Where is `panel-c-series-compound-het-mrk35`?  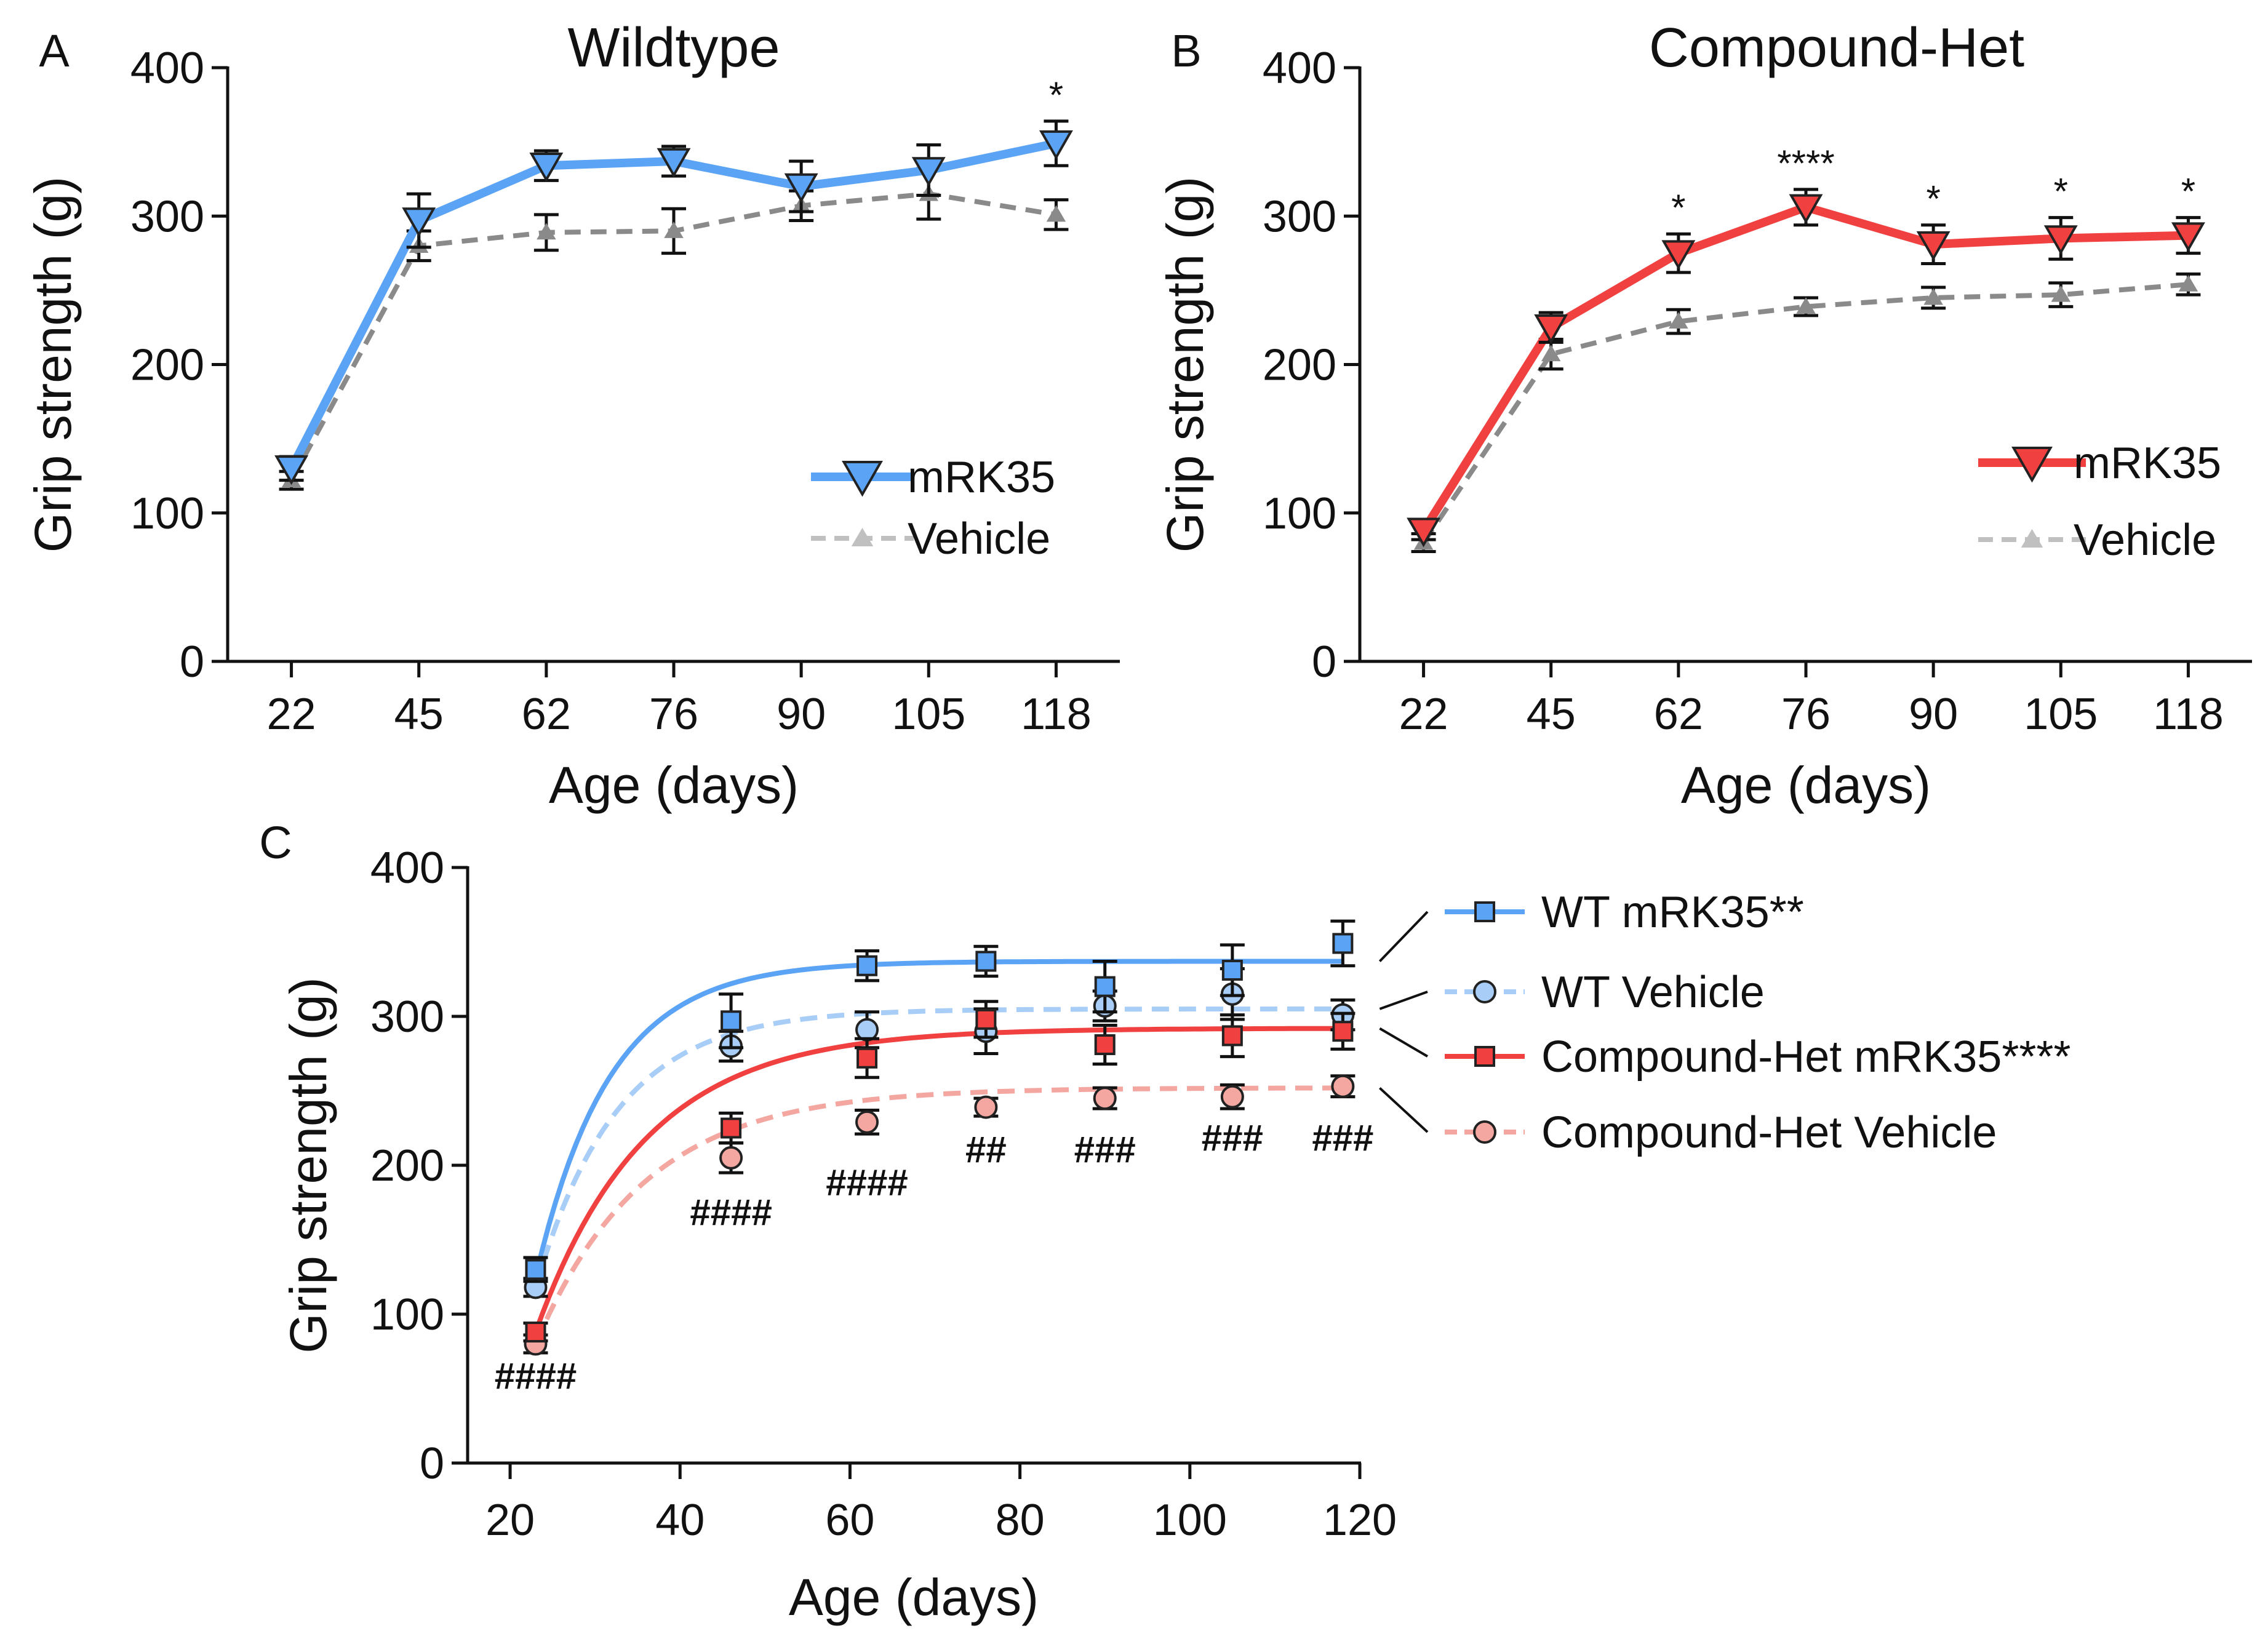
panel-c-series-compound-het-mrk35 is located at coordinates (939, 1172).